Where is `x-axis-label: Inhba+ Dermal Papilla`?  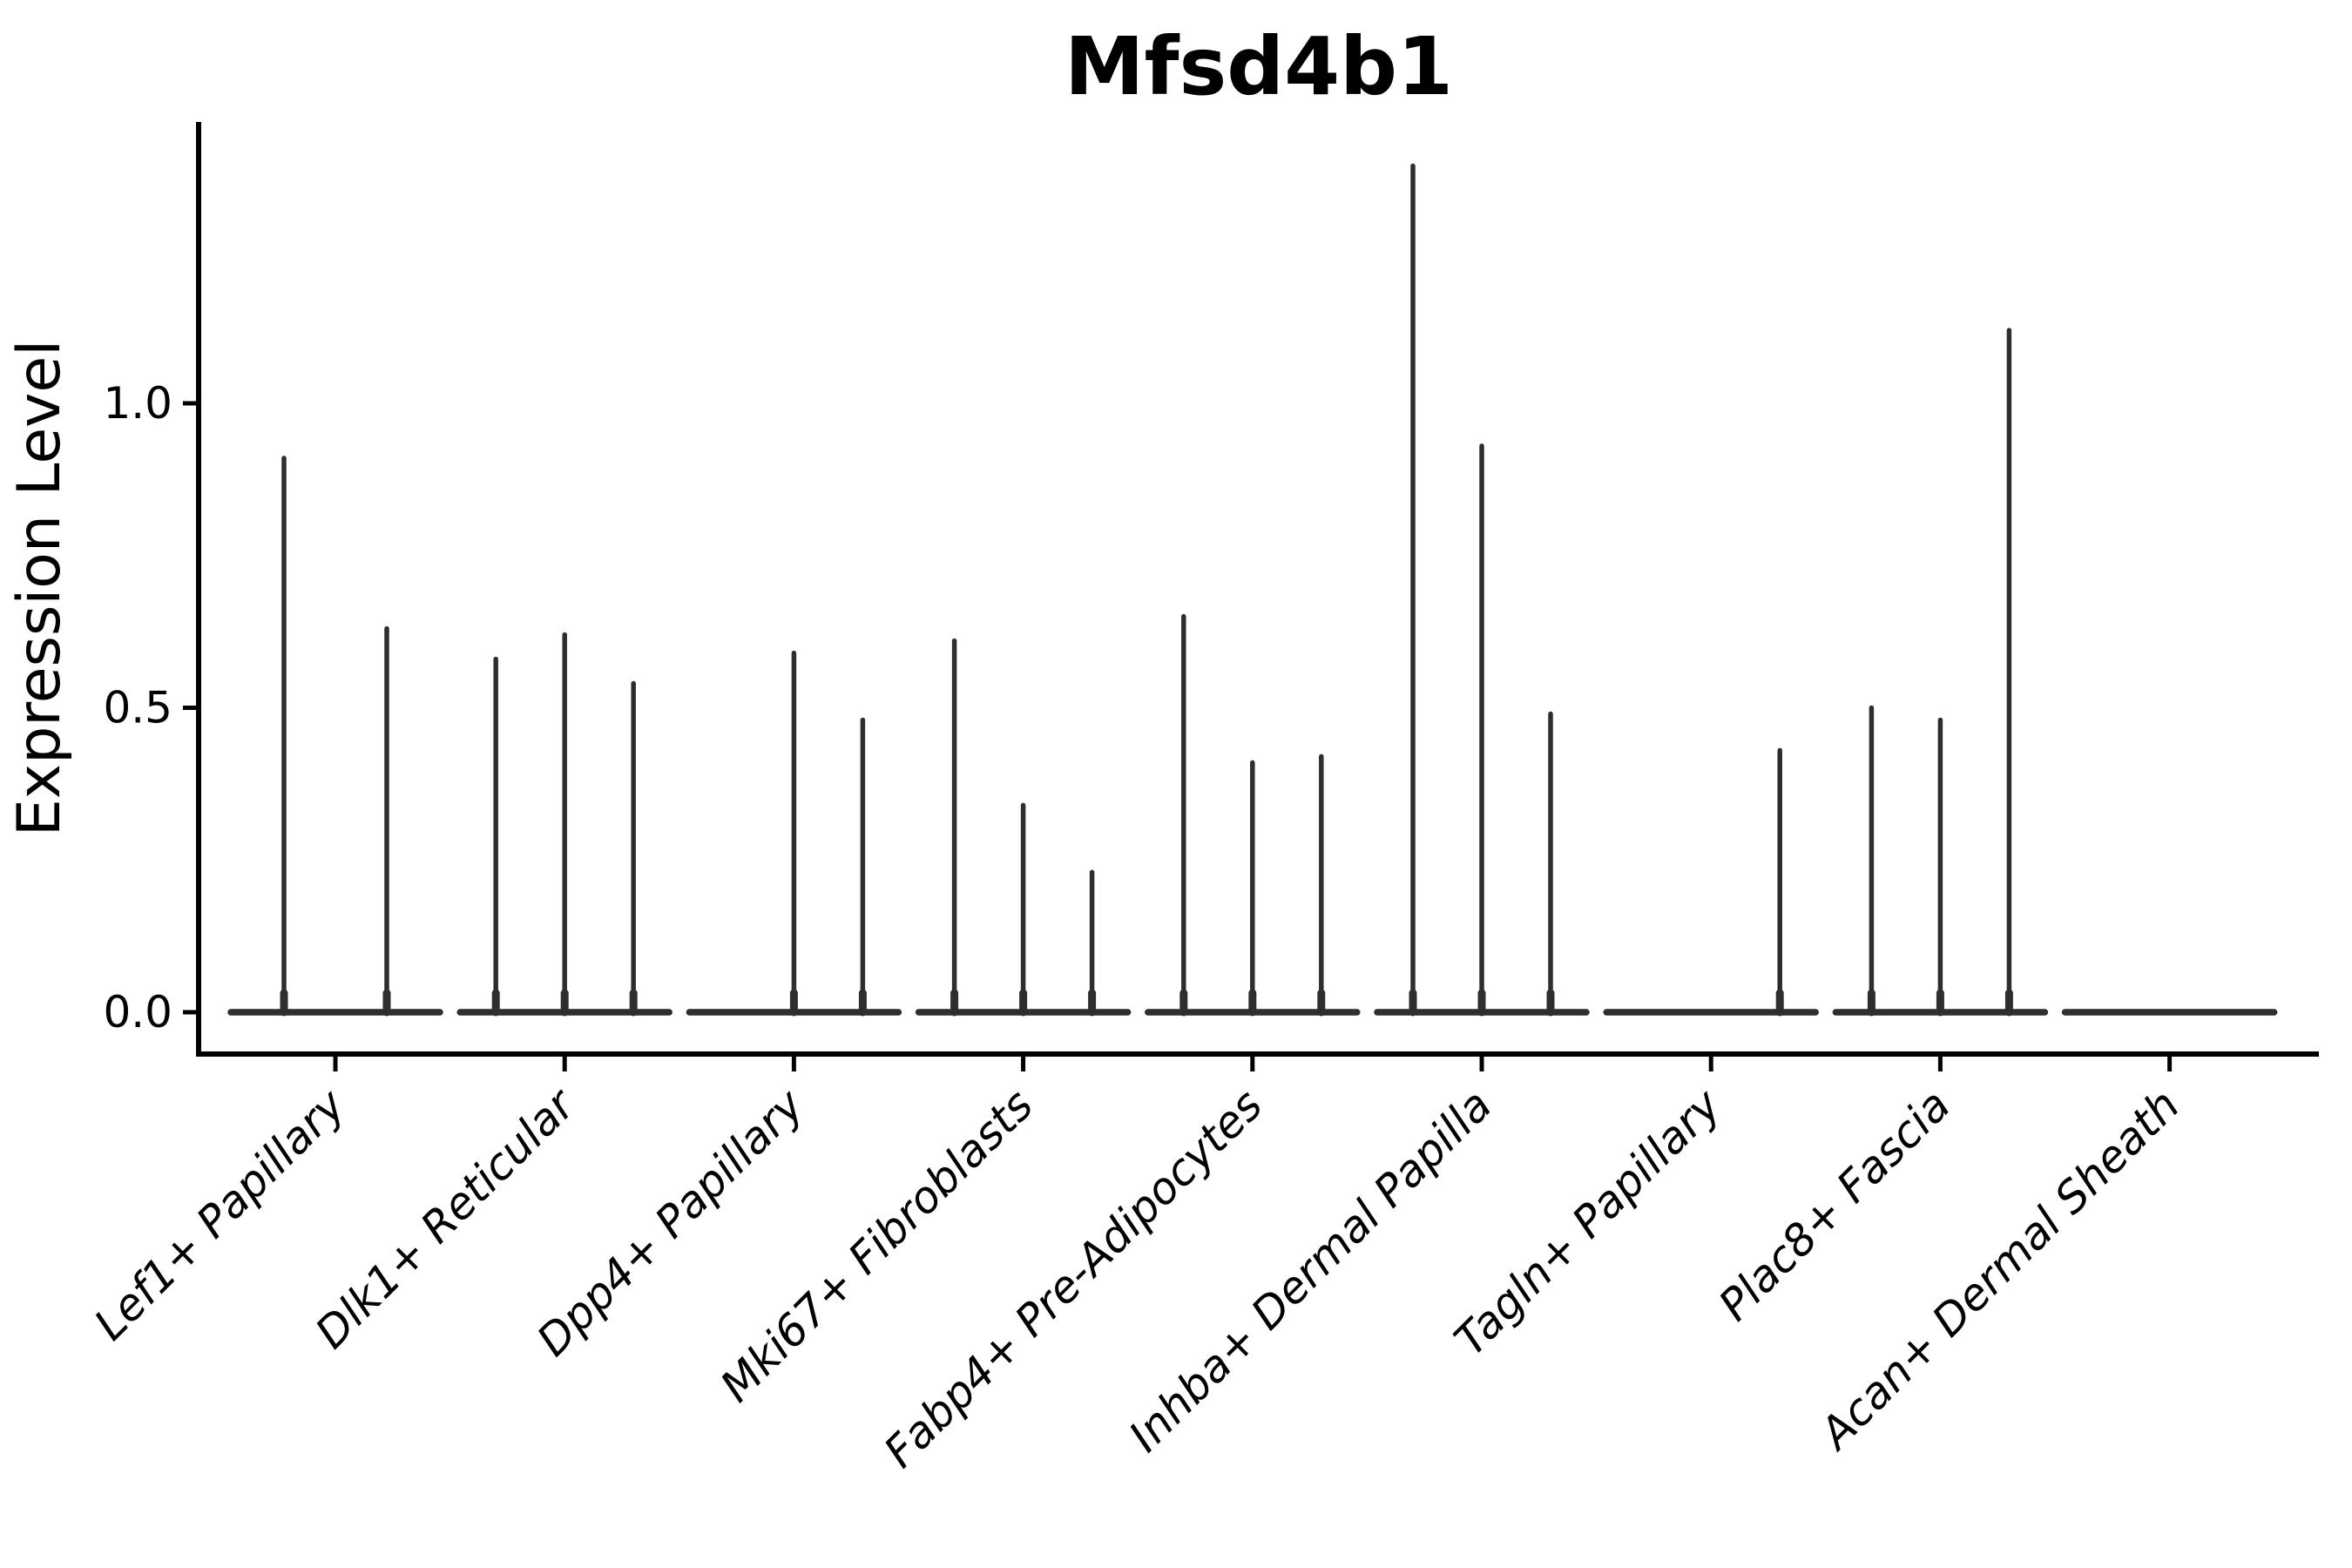
x-axis-label: Inhba+ Dermal Papilla is located at coordinates (1310, 1270).